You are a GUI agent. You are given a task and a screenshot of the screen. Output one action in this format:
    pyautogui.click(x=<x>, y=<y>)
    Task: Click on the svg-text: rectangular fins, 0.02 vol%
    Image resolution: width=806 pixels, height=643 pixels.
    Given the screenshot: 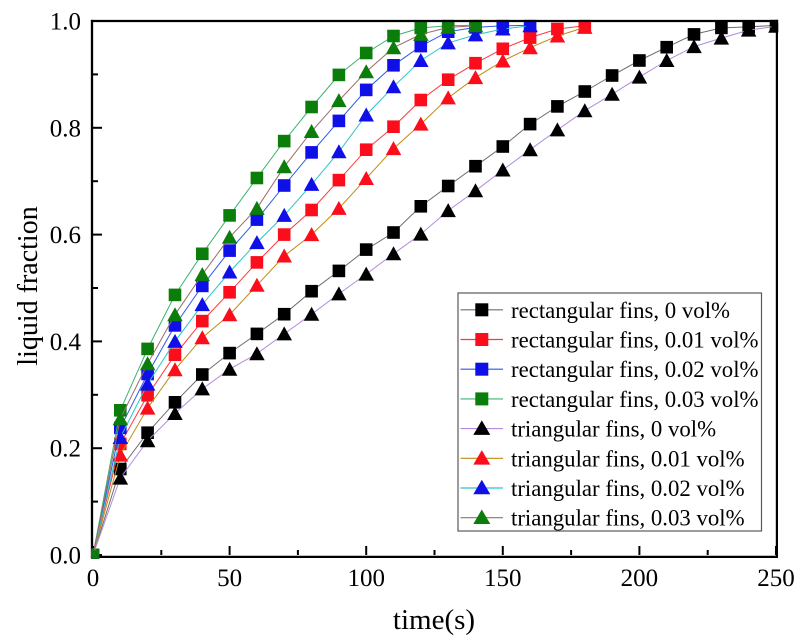 What is the action you would take?
    pyautogui.click(x=635, y=369)
    